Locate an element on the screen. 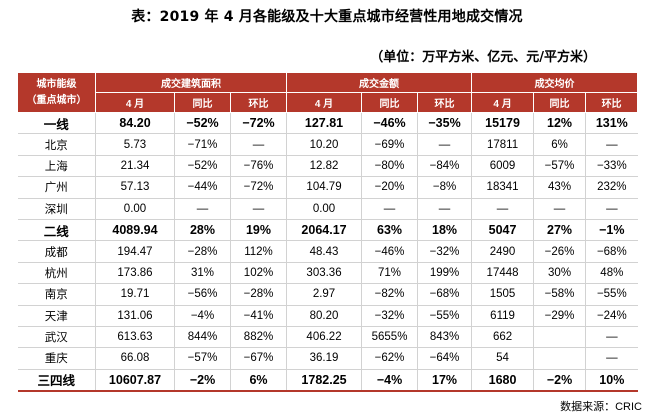 This screenshot has height=417, width=654. row-label: 广州 is located at coordinates (56, 187).